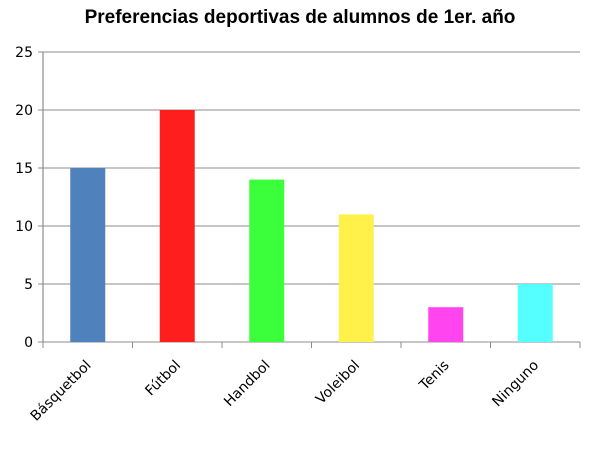 This screenshot has height=451, width=600. I want to click on x-tick-label: Handbol, so click(247, 384).